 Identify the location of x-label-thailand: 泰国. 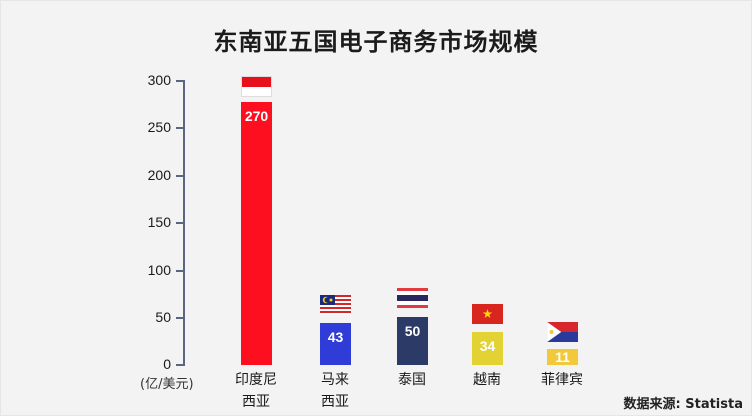
(412, 380).